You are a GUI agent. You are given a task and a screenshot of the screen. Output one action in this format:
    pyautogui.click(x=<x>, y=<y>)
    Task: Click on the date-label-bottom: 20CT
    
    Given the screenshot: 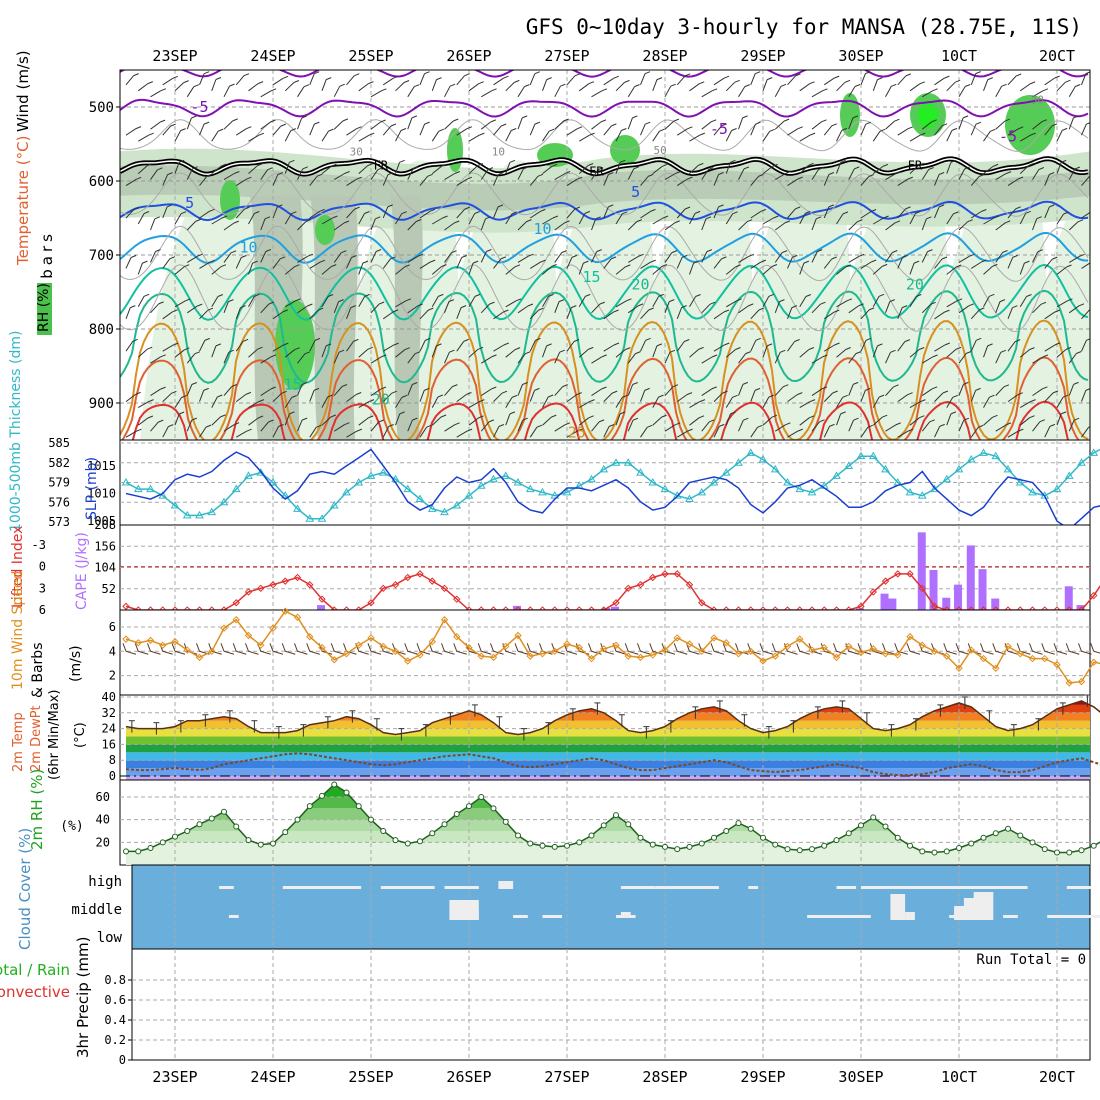 What is the action you would take?
    pyautogui.click(x=1057, y=1077)
    